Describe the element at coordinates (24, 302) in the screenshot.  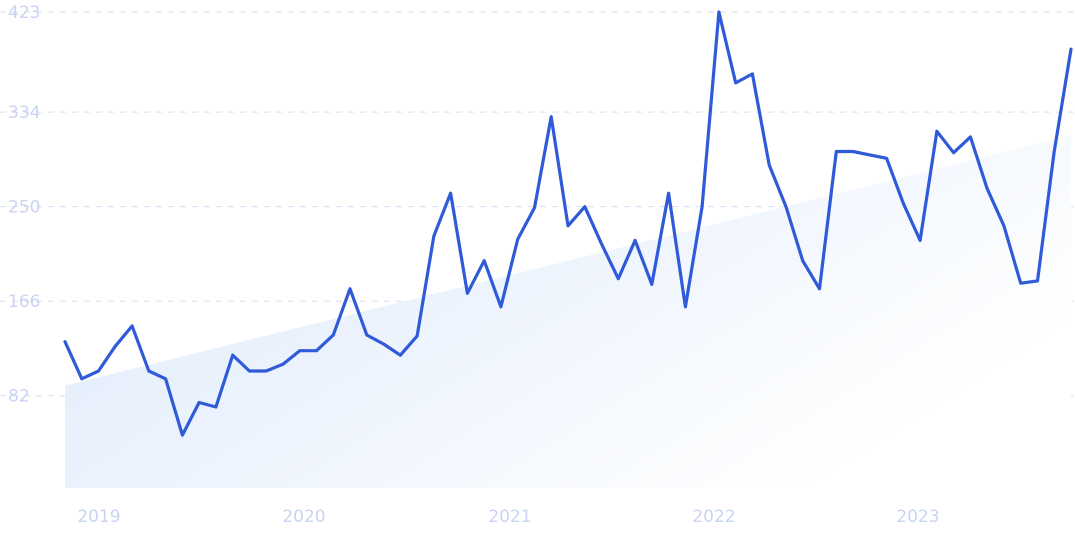
I see `y-tick-label: 166` at that location.